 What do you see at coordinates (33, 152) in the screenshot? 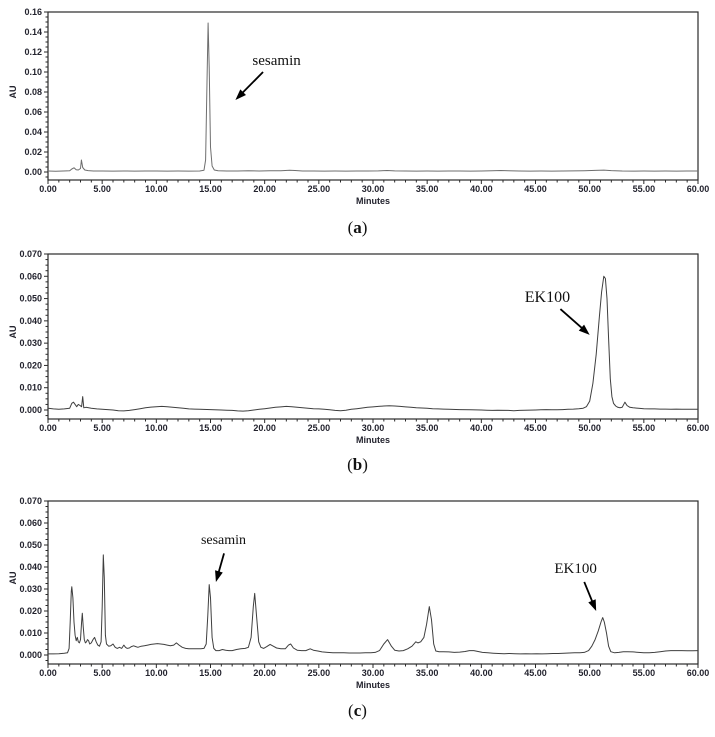
I see `y-tick-label: 0.02` at bounding box center [33, 152].